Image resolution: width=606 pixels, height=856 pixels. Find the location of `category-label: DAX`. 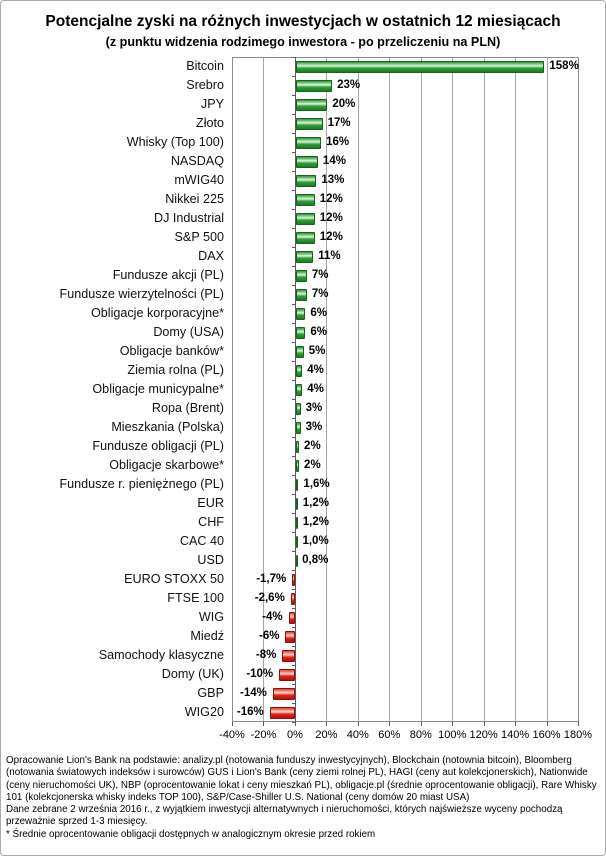

category-label: DAX is located at coordinates (211, 256).